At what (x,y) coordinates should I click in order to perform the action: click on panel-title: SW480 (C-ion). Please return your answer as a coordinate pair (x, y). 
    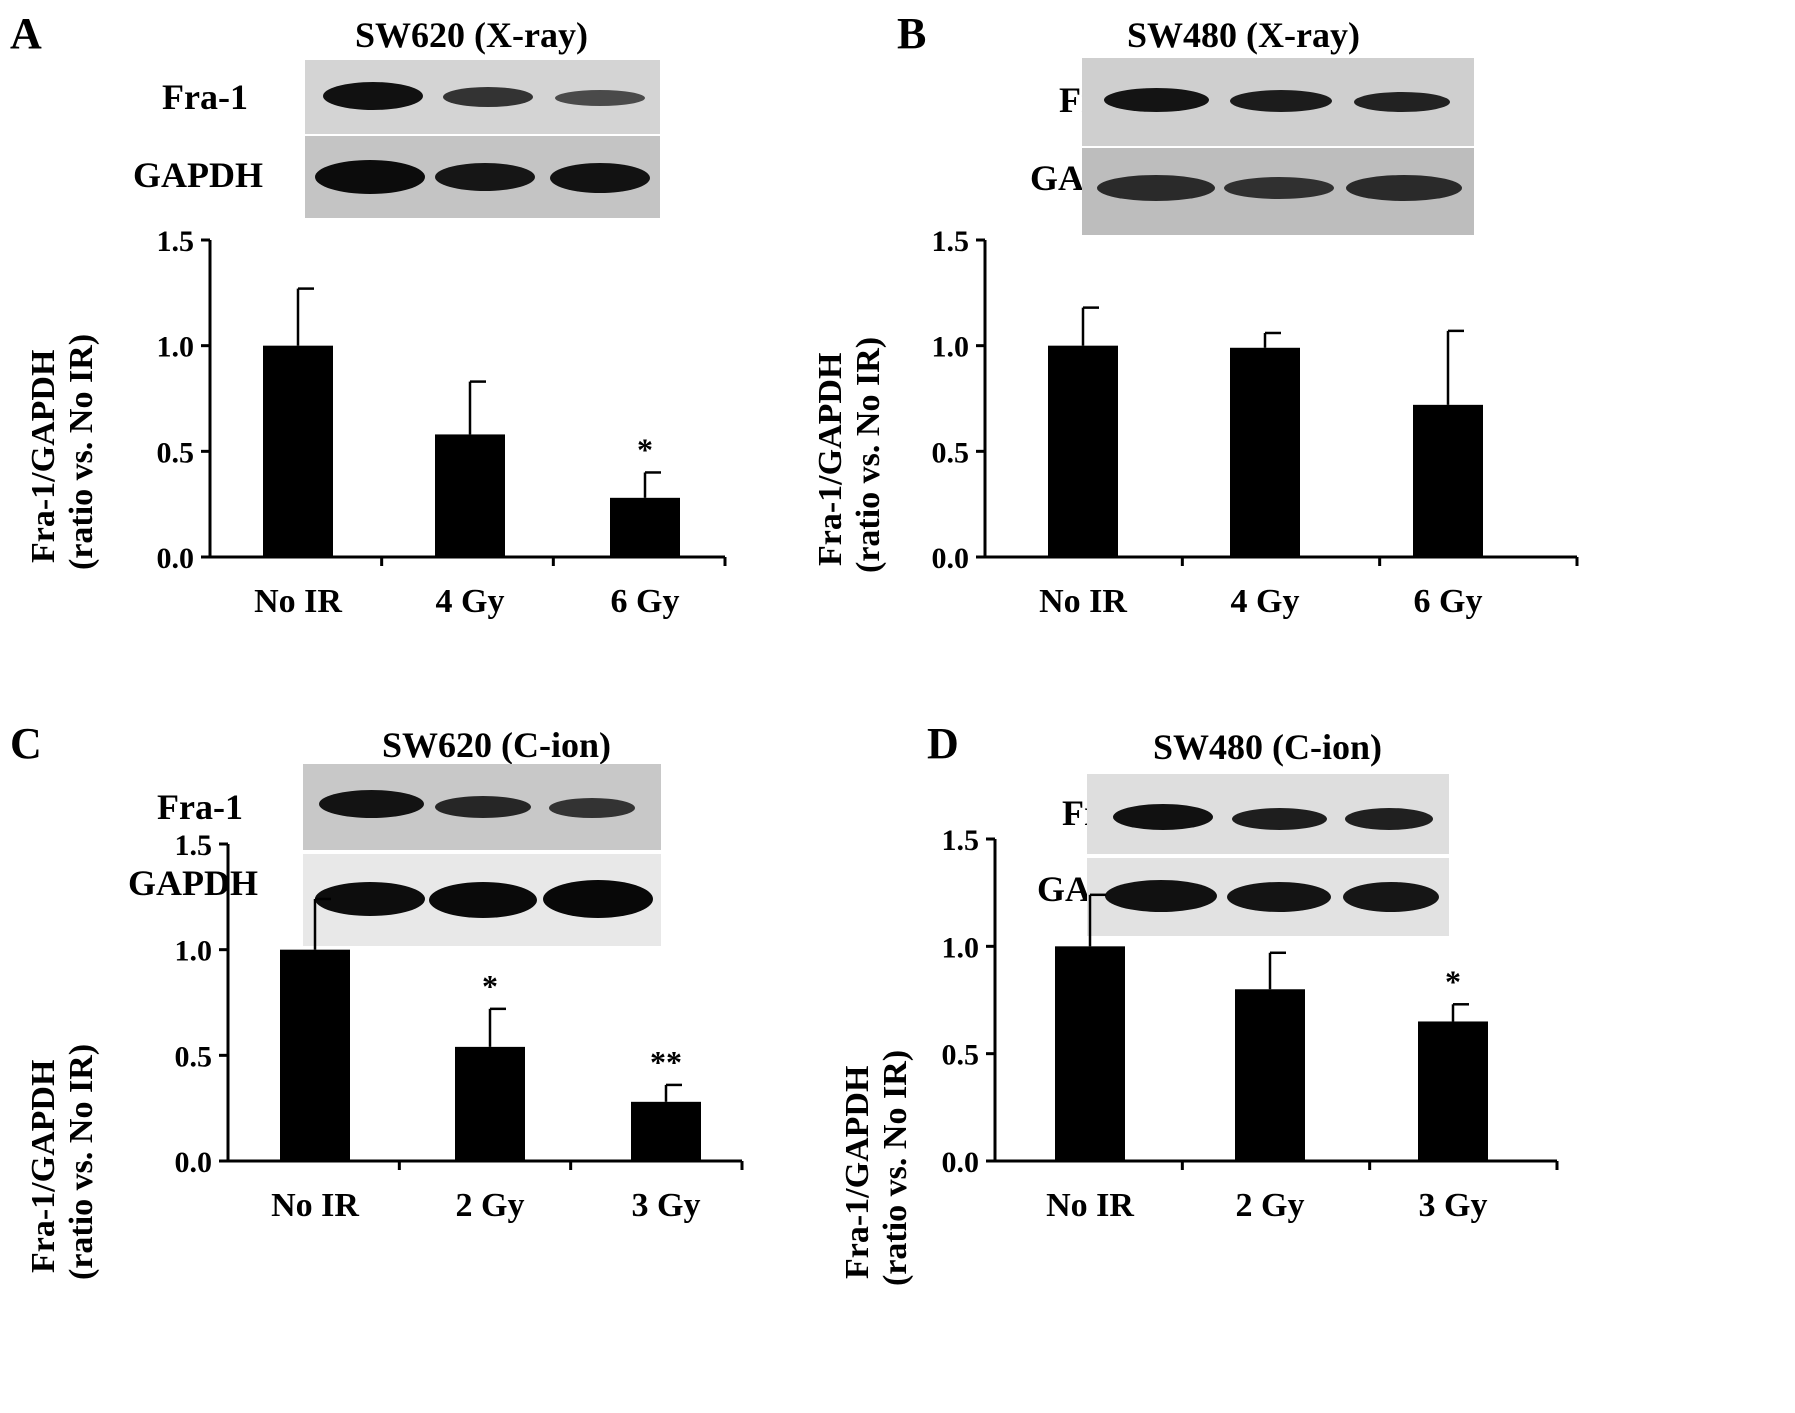
    Looking at the image, I should click on (1268, 747).